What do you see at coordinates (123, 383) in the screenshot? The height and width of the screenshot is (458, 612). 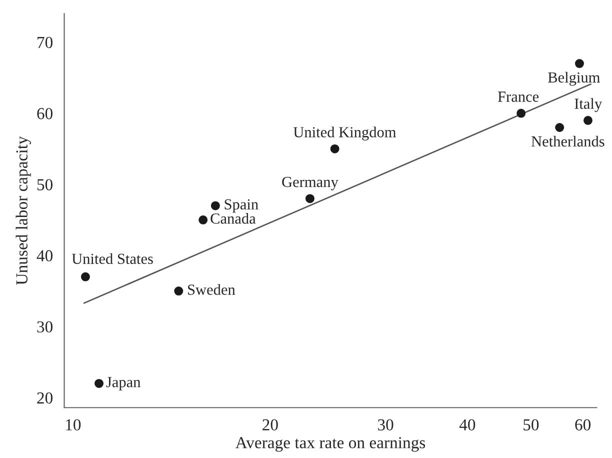 I see `annotation: Japan` at bounding box center [123, 383].